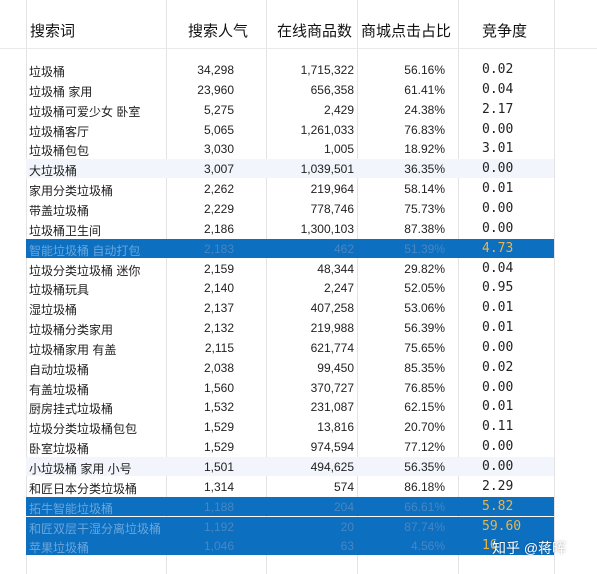  Describe the element at coordinates (218, 208) in the screenshot. I see `cell-popularity: 2,229` at that location.